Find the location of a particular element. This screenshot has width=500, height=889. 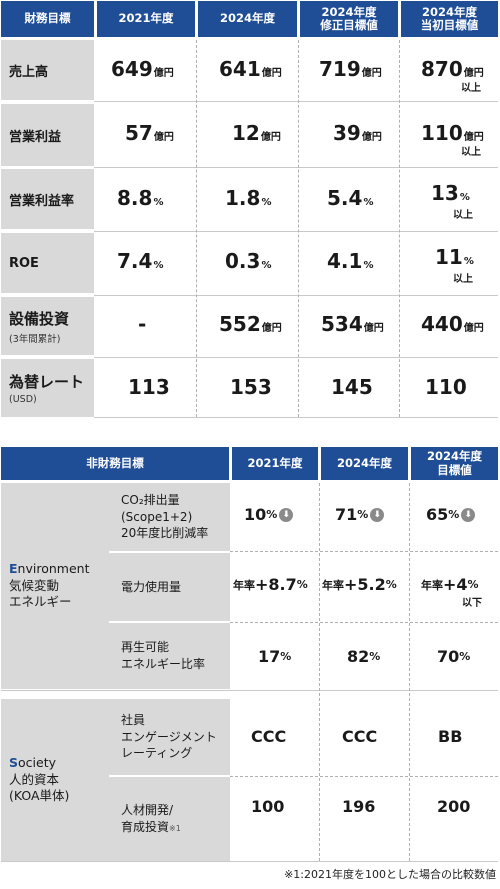

value-hr-target: 200 is located at coordinates (454, 806).